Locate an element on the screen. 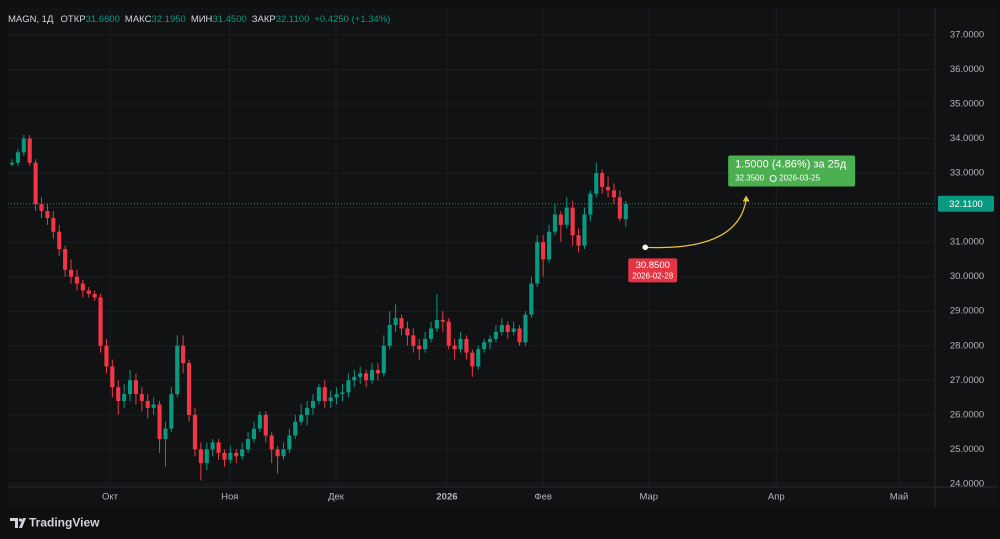 The width and height of the screenshot is (1000, 539). projection-start is located at coordinates (645, 247).